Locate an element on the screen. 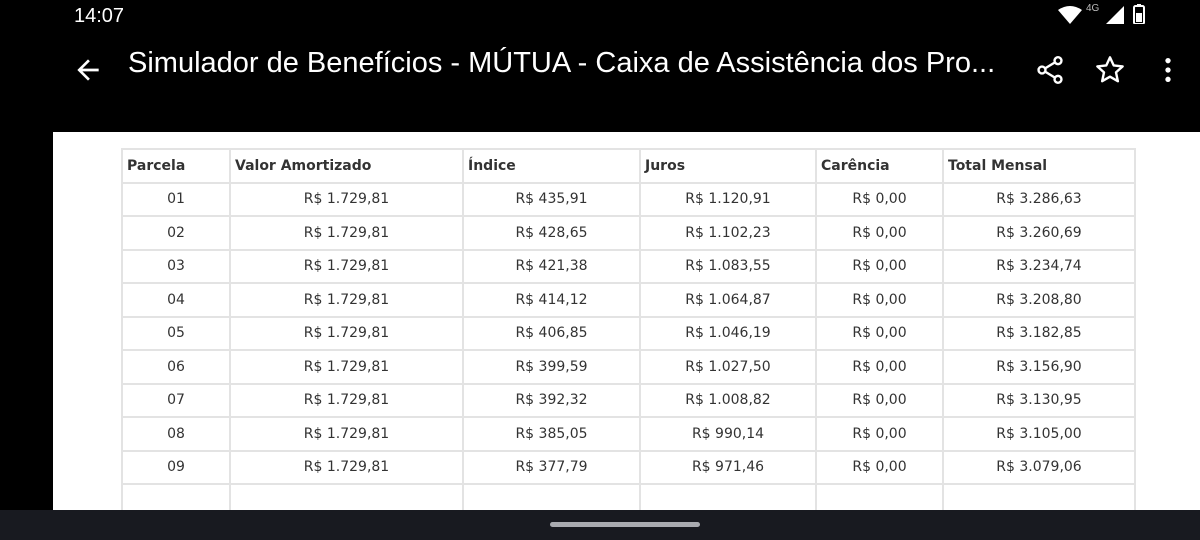  cell-juros: R$ 1.027,50 is located at coordinates (728, 367).